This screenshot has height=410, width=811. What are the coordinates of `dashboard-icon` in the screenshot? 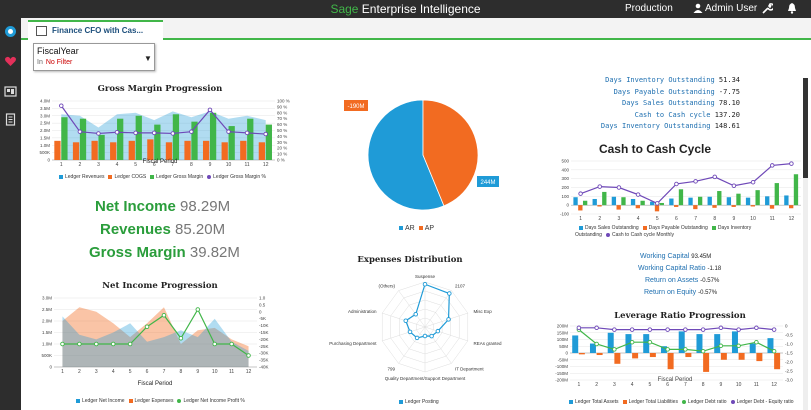 It's located at (10, 91).